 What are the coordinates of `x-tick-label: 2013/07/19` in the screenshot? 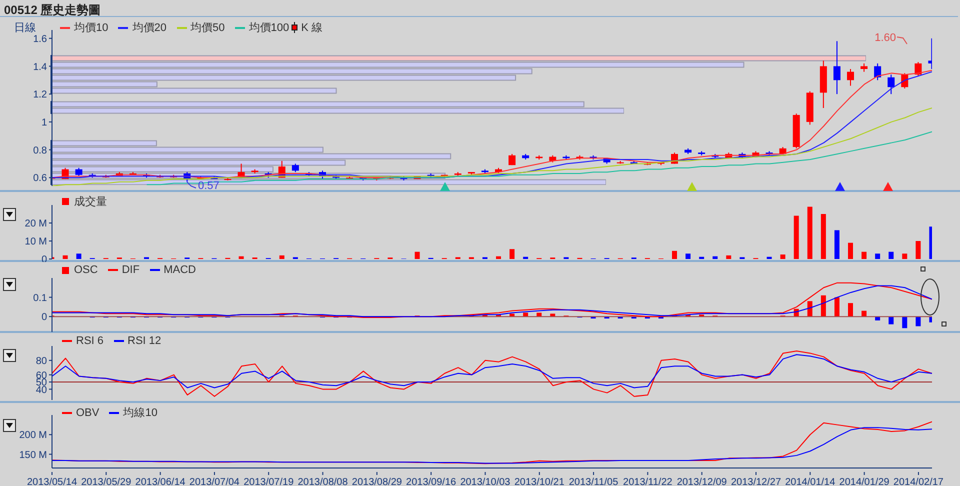 It's located at (269, 481).